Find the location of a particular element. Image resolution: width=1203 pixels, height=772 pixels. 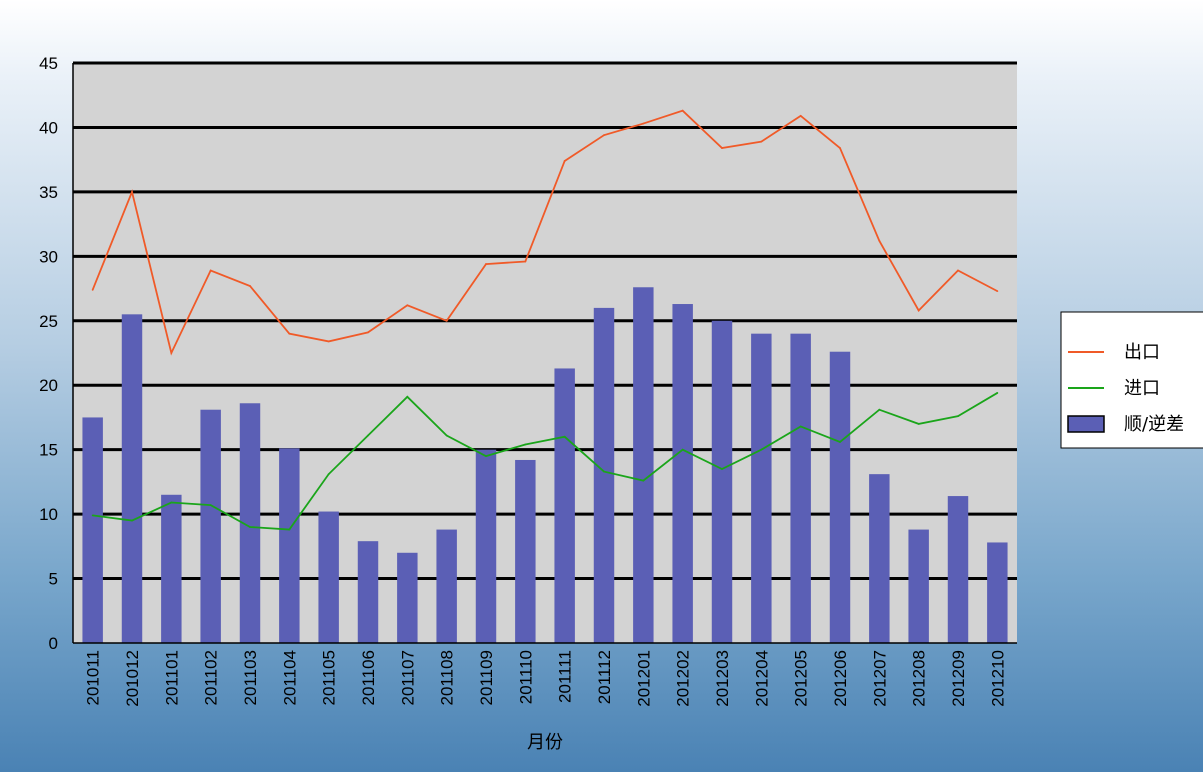

x-tick-label: 201210 is located at coordinates (997, 678).